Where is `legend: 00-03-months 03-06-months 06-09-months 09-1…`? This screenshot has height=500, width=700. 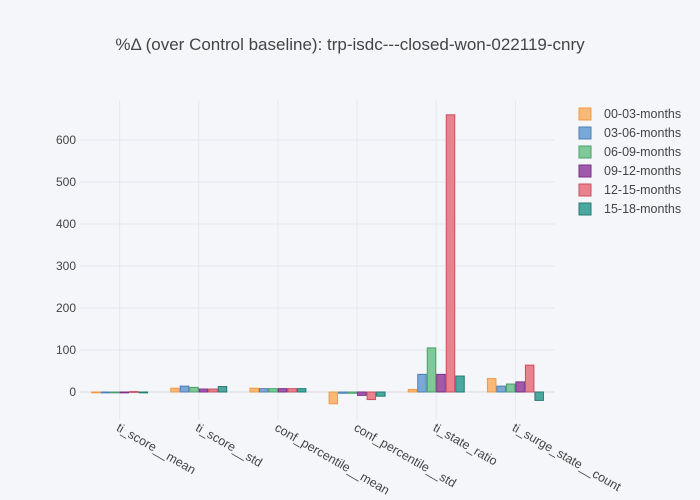 legend: 00-03-months 03-06-months 06-09-months 09-1… is located at coordinates (629, 161).